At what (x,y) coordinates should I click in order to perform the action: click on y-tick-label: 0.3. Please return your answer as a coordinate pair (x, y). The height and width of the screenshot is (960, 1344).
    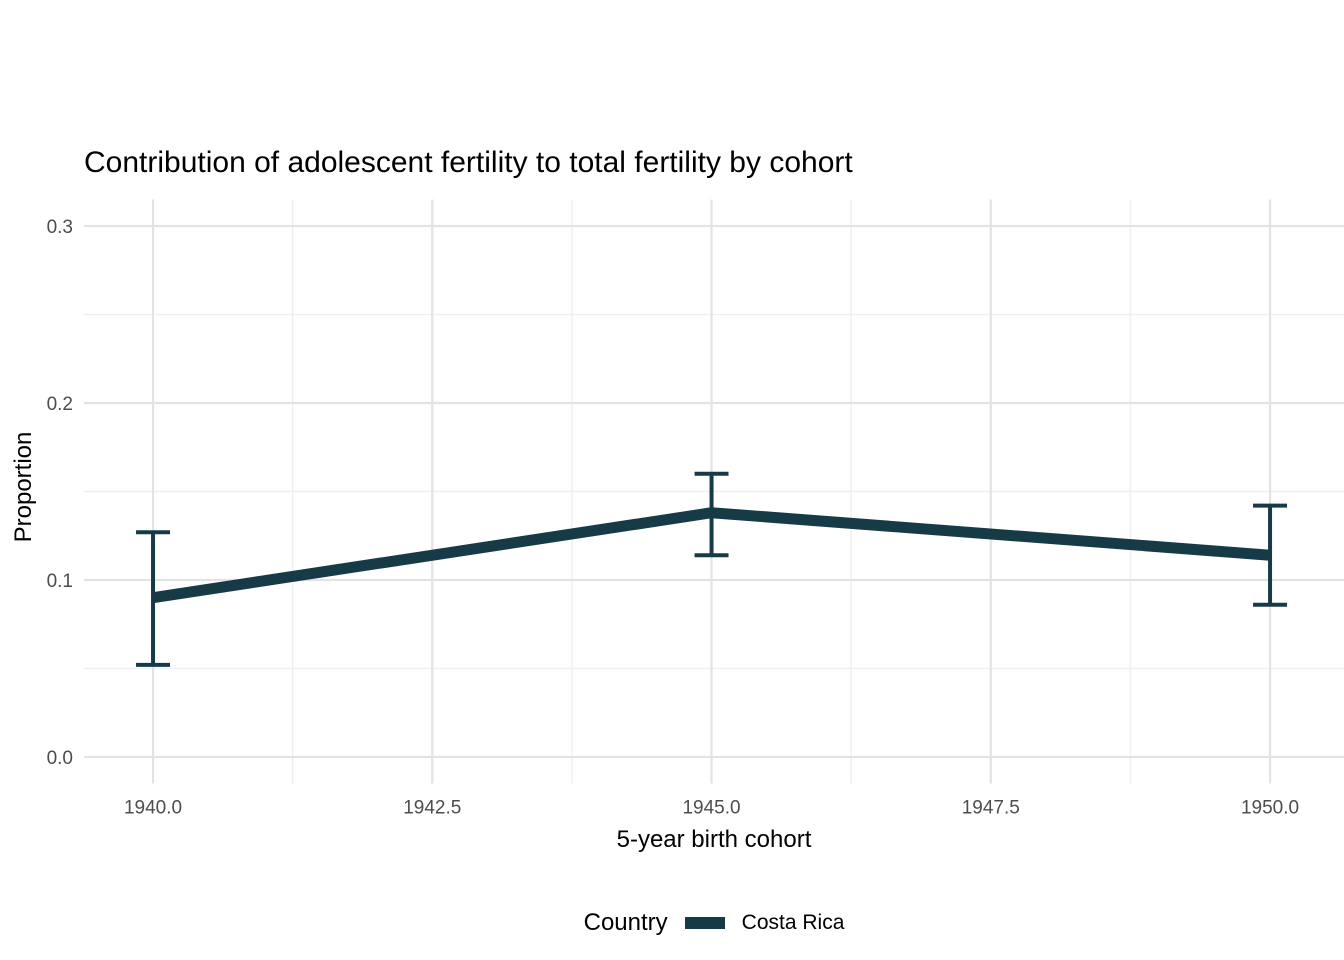
    Looking at the image, I should click on (60, 227).